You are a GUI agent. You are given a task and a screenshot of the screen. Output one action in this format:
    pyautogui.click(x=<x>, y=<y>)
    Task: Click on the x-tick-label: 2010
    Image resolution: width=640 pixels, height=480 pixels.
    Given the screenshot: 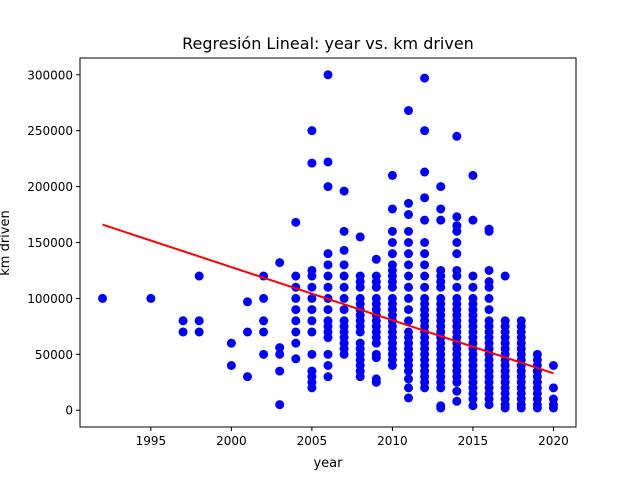 What is the action you would take?
    pyautogui.click(x=392, y=441)
    